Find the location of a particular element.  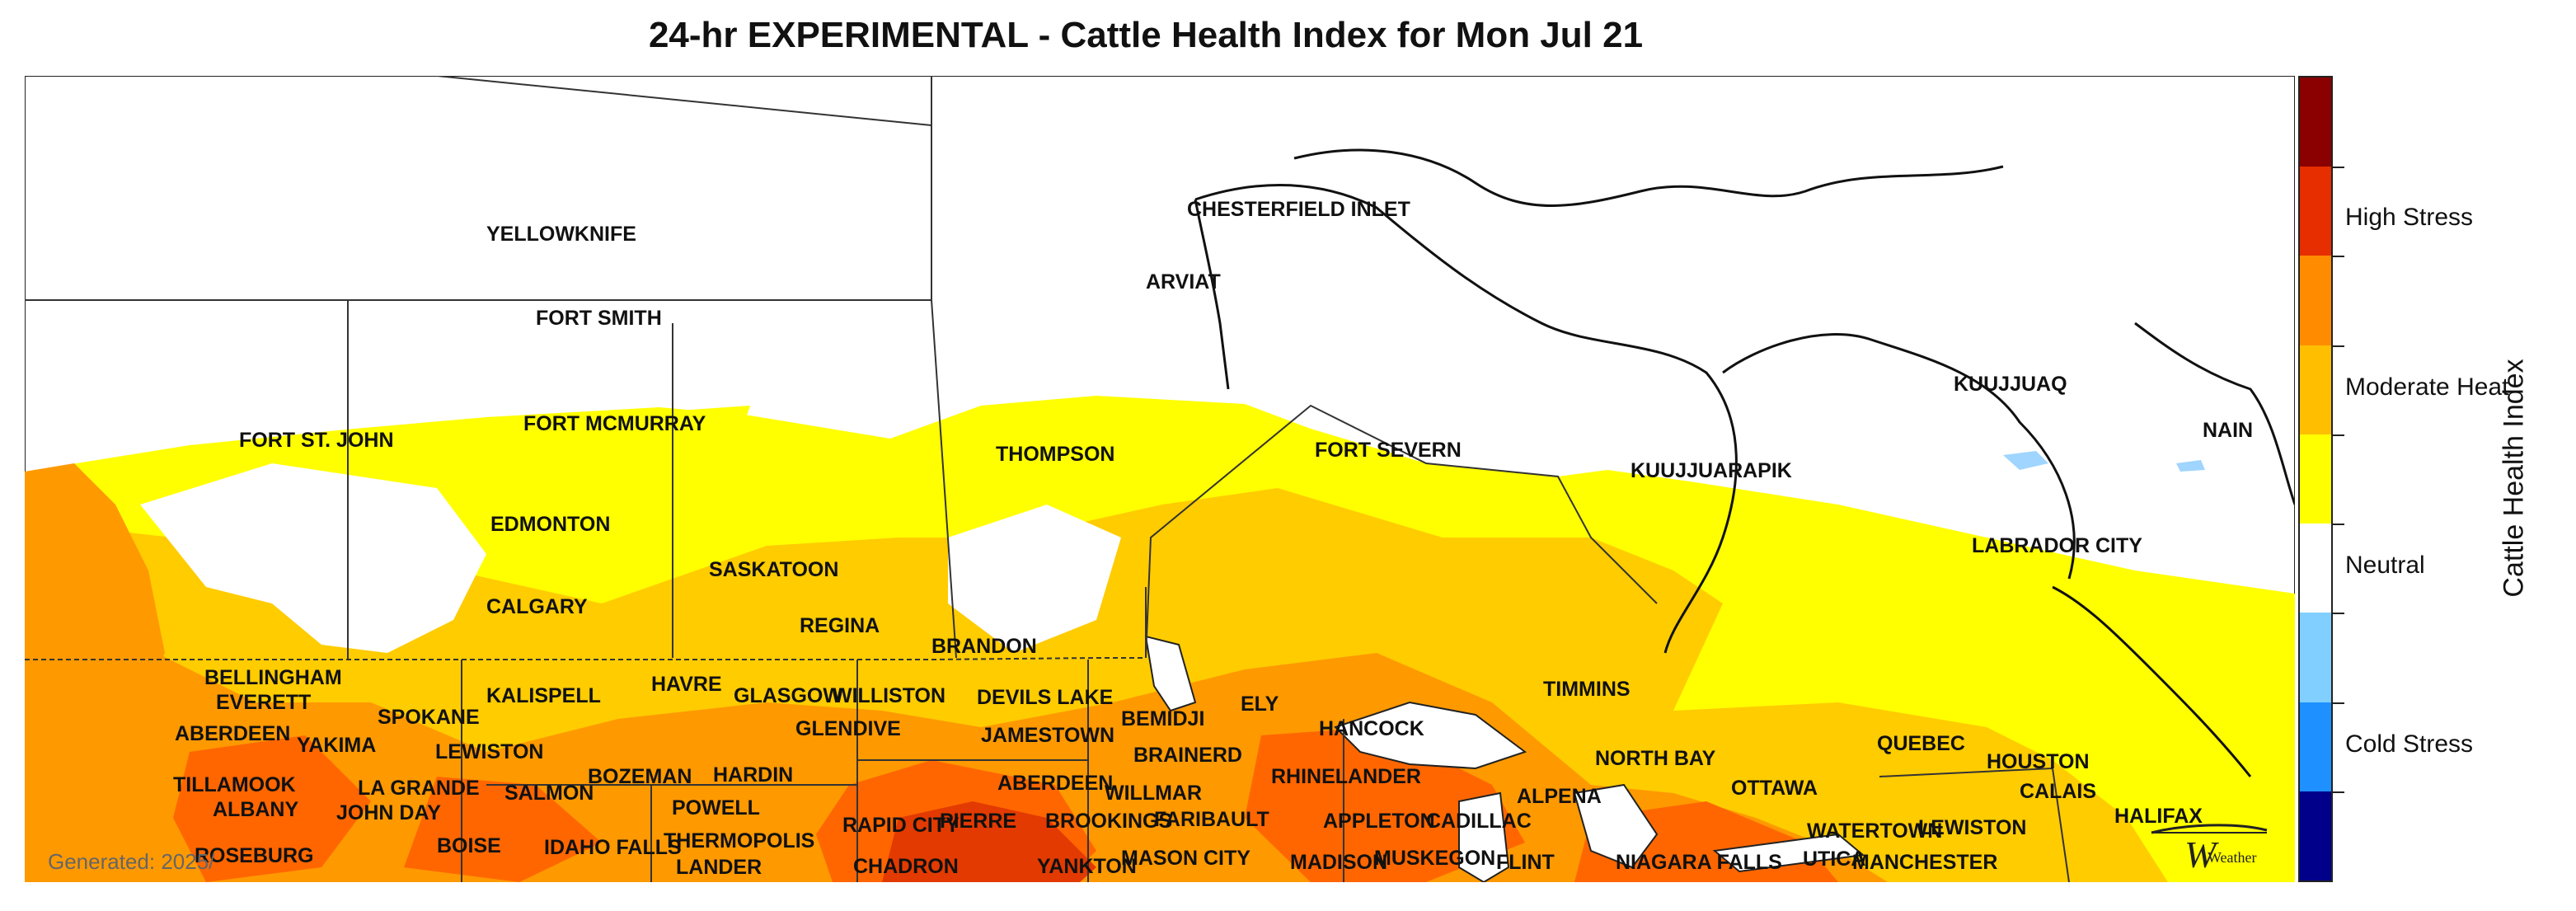

zone-high is located at coordinates (1005, 804).